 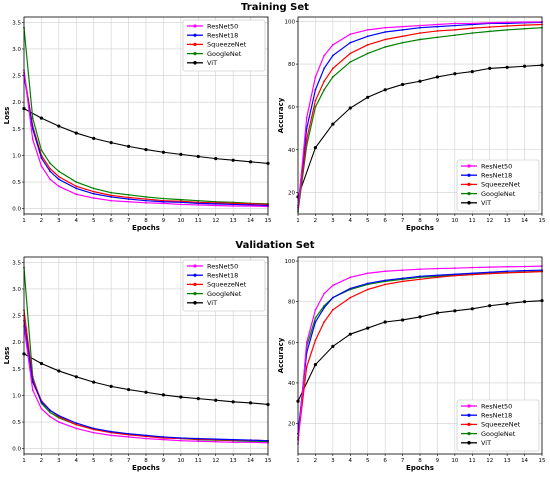 I want to click on val_acc-legend, so click(x=498, y=425).